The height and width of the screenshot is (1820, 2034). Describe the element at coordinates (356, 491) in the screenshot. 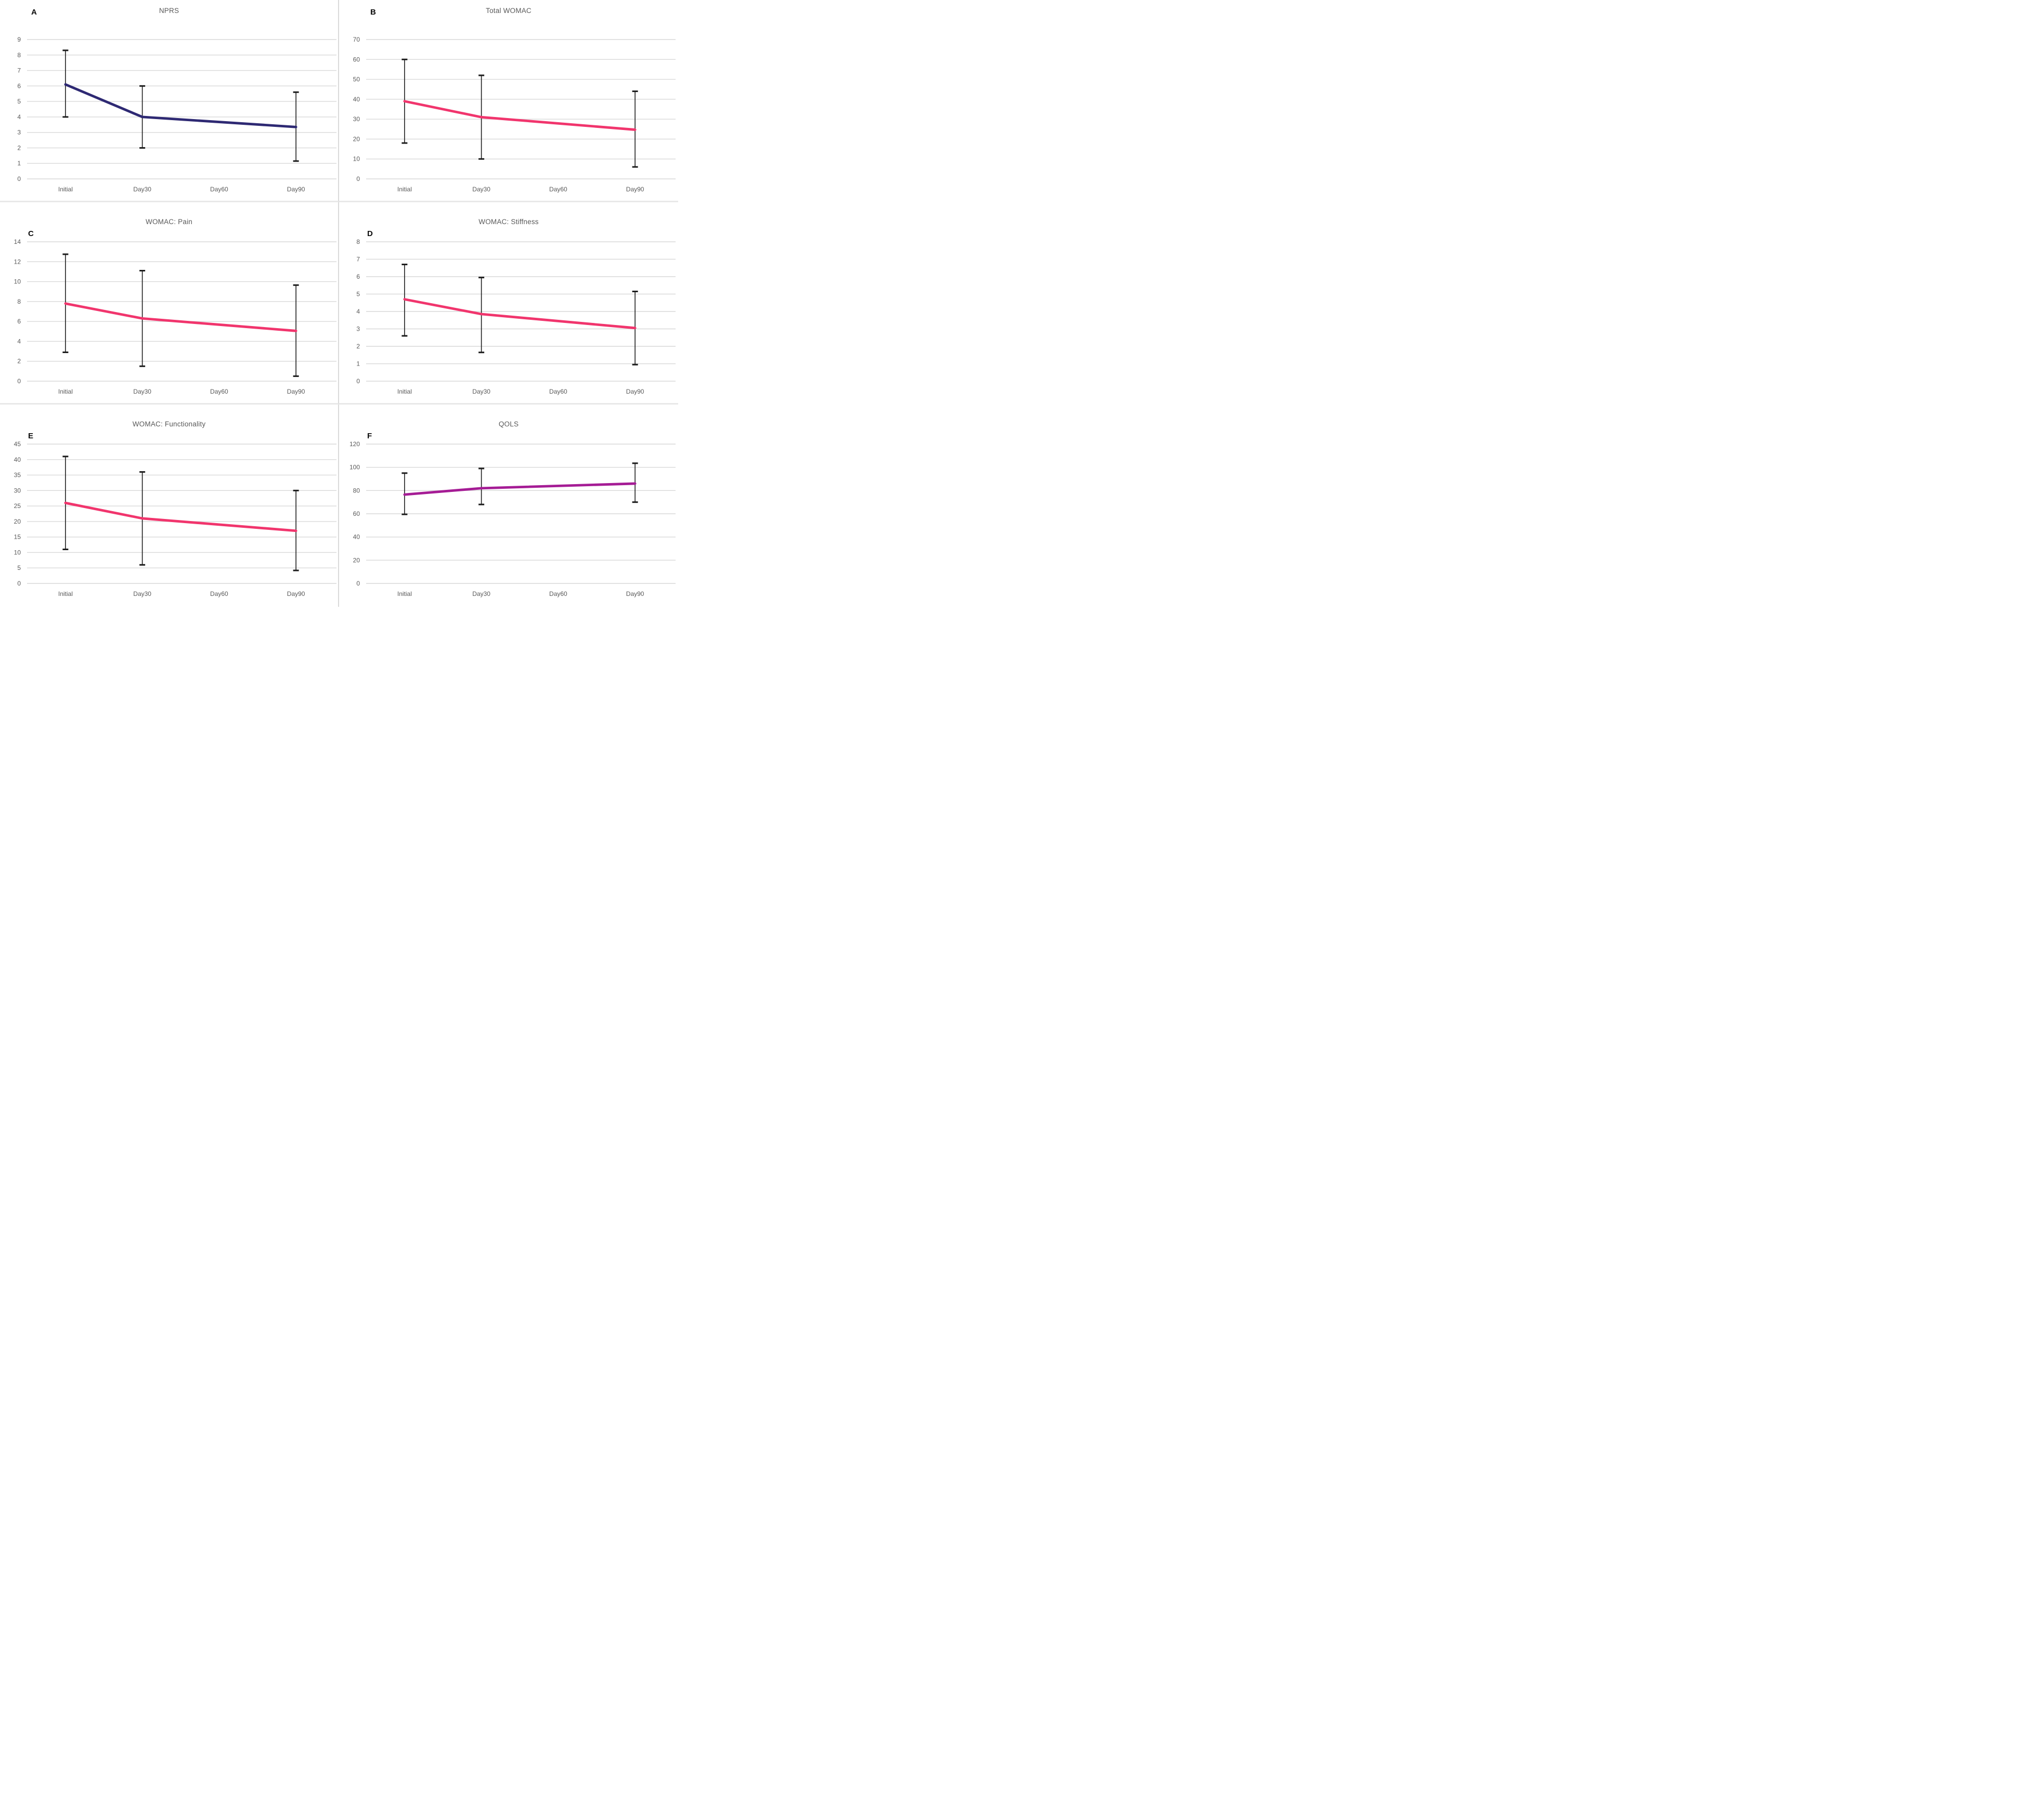

I see `y-tick-label: 80` at that location.